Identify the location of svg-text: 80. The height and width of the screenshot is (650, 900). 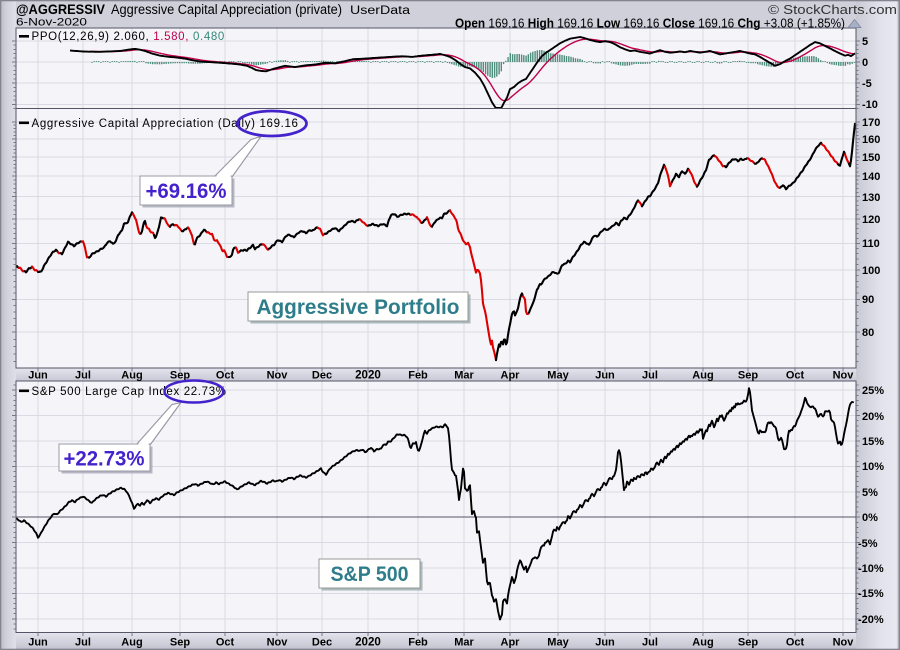
(868, 333).